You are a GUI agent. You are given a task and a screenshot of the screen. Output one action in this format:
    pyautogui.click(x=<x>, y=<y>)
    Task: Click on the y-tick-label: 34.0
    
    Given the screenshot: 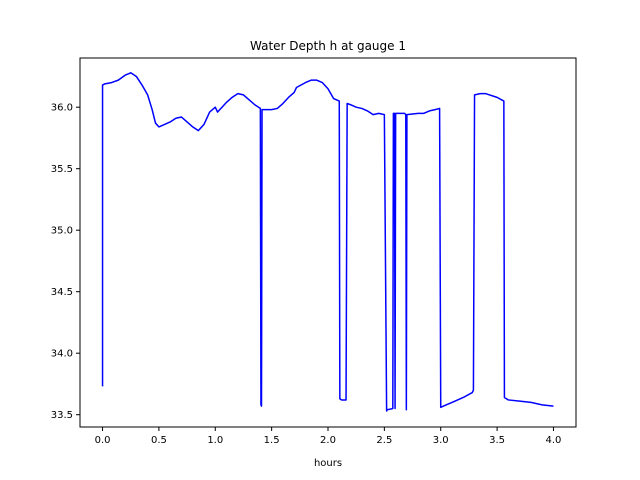 What is the action you would take?
    pyautogui.click(x=62, y=354)
    